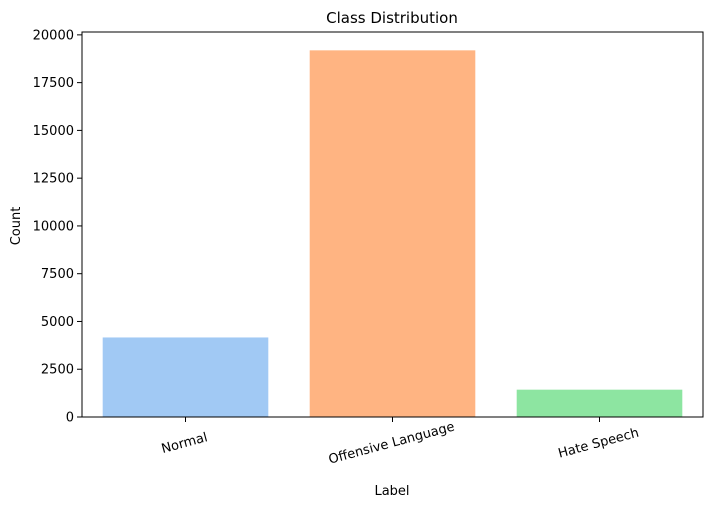 Image resolution: width=713 pixels, height=506 pixels. I want to click on chart-title: Class Distribution, so click(392, 18).